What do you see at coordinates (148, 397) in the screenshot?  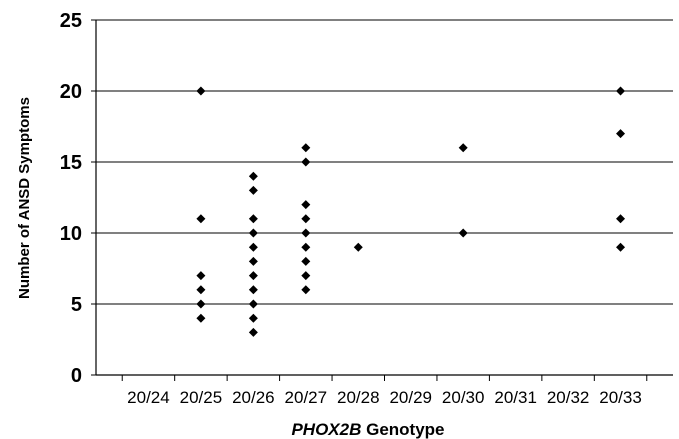 I see `x-tick-label: 20/24` at bounding box center [148, 397].